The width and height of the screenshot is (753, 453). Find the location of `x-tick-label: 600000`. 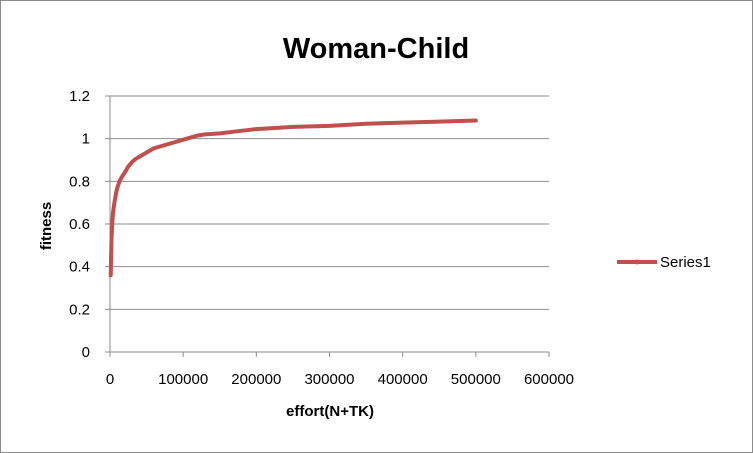

x-tick-label: 600000 is located at coordinates (549, 379).